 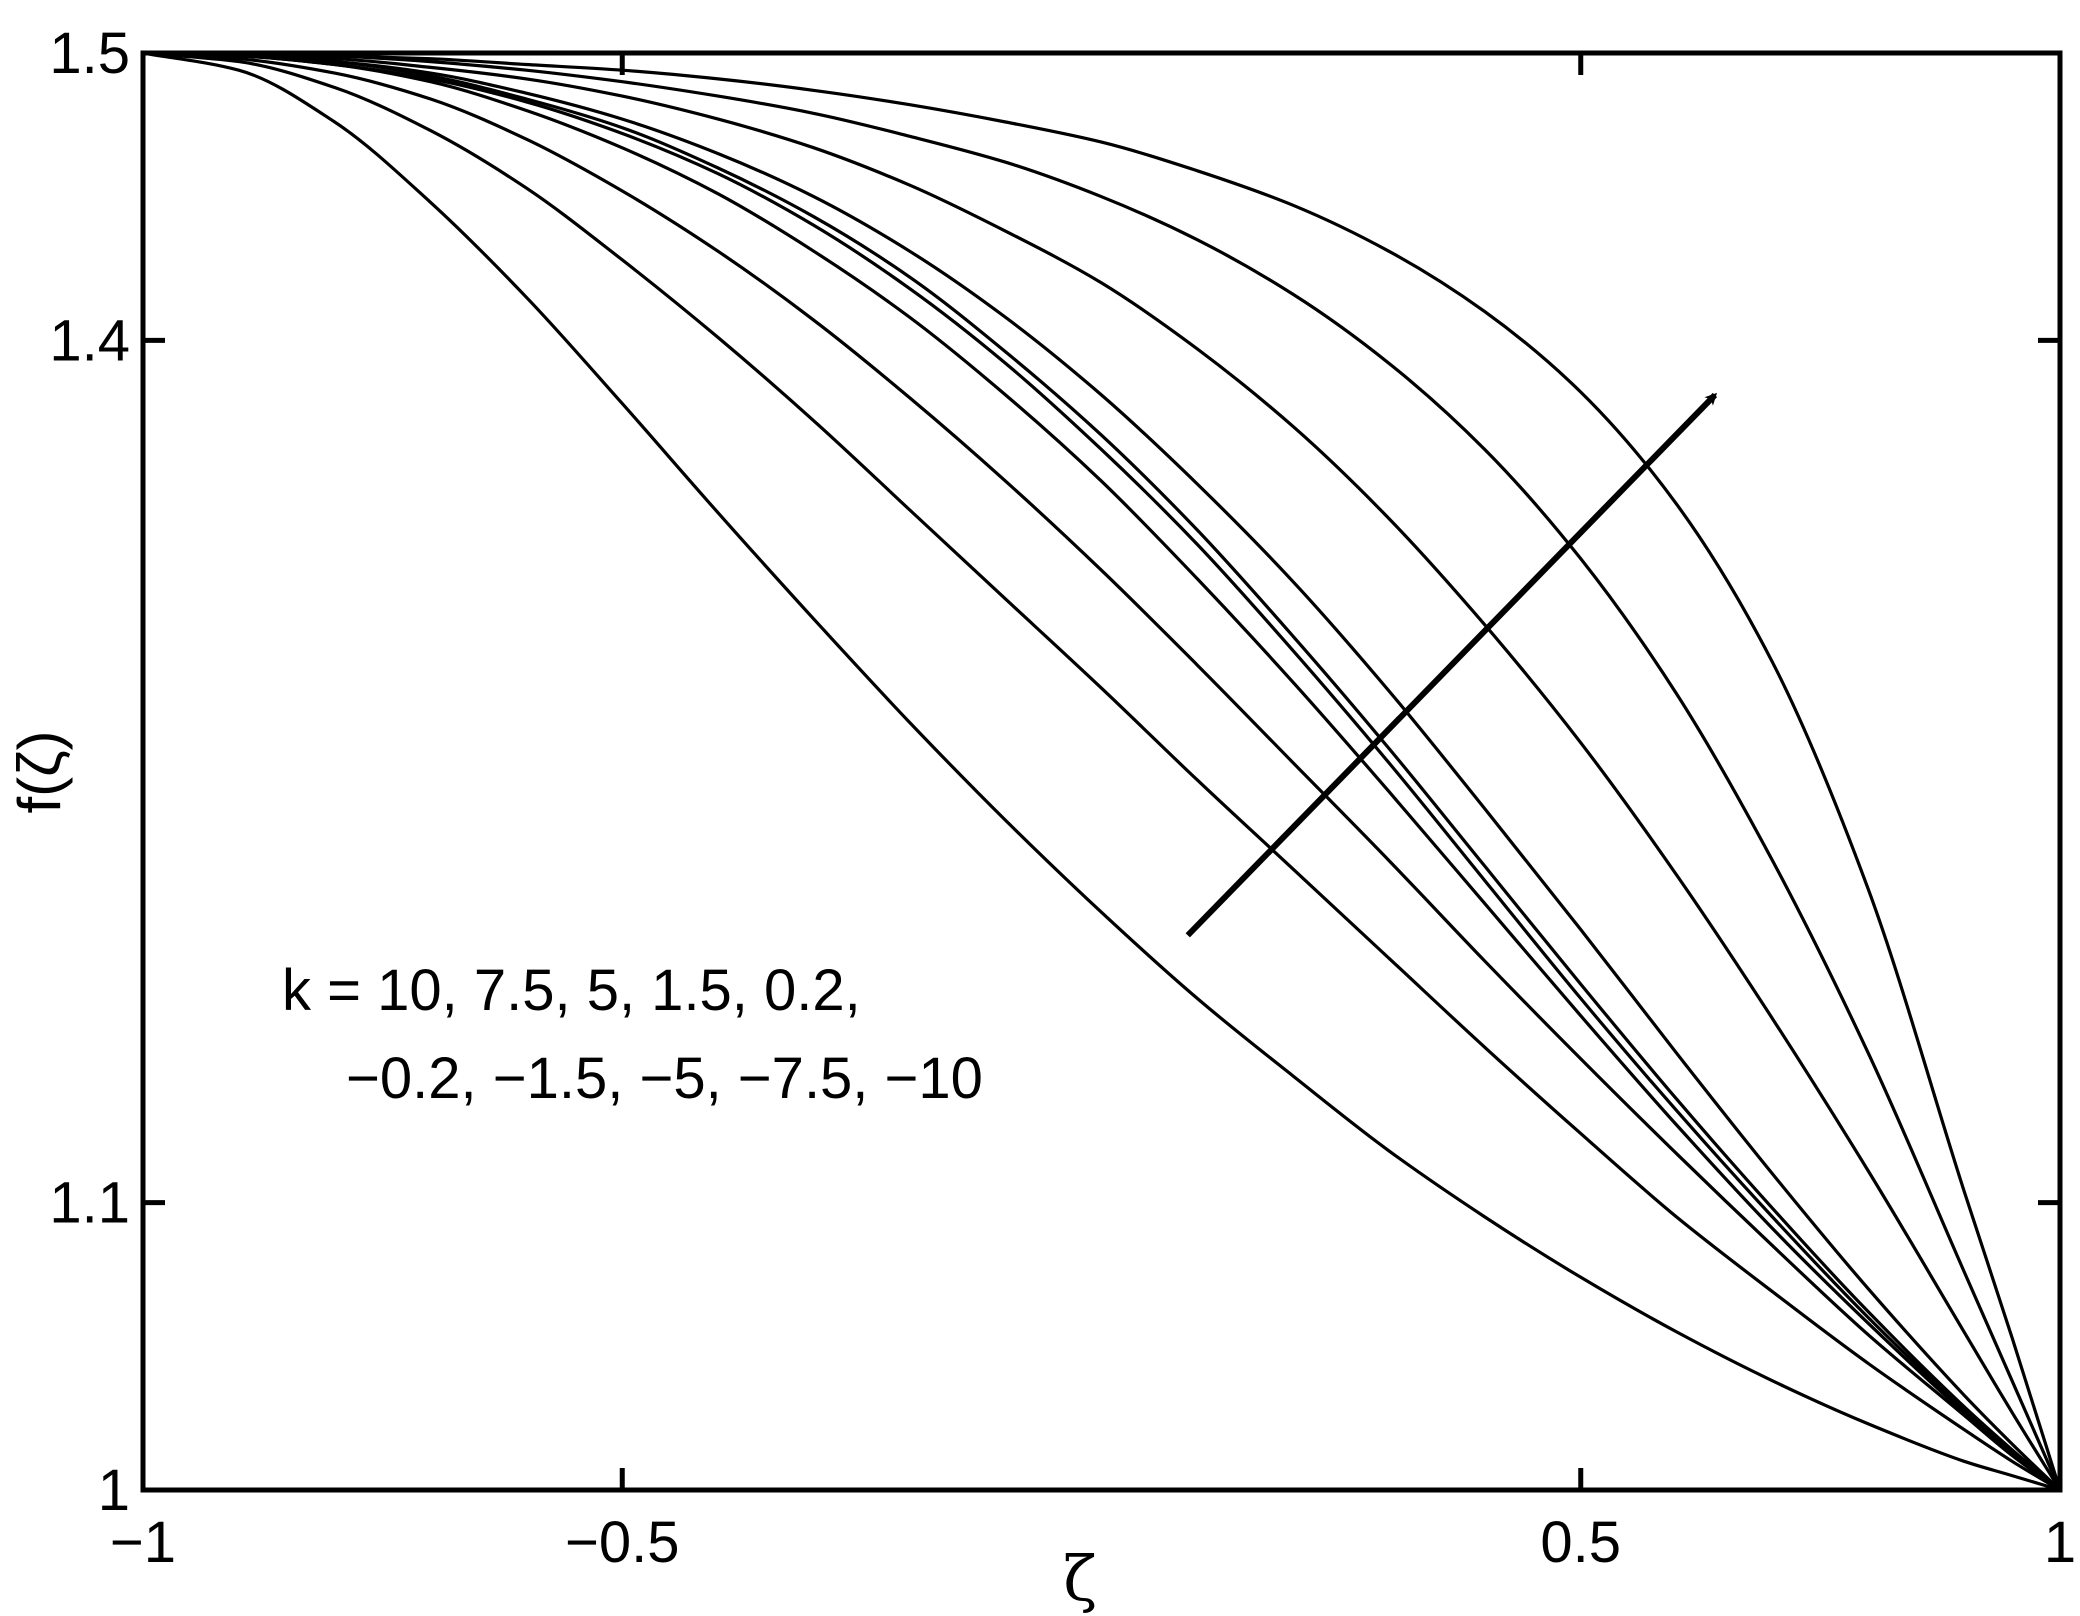 I want to click on y-tick-label: 1, so click(x=114, y=1490).